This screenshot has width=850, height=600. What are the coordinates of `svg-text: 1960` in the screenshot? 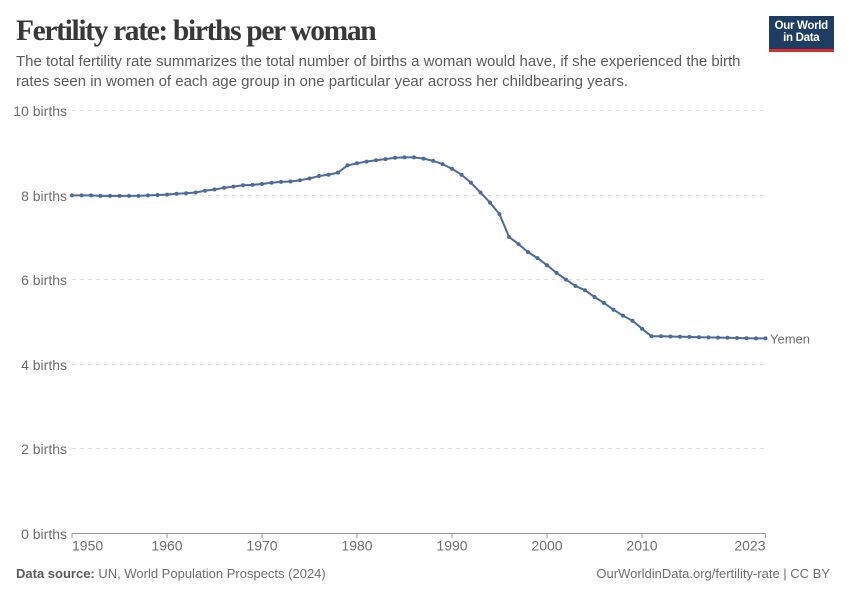 It's located at (166, 546).